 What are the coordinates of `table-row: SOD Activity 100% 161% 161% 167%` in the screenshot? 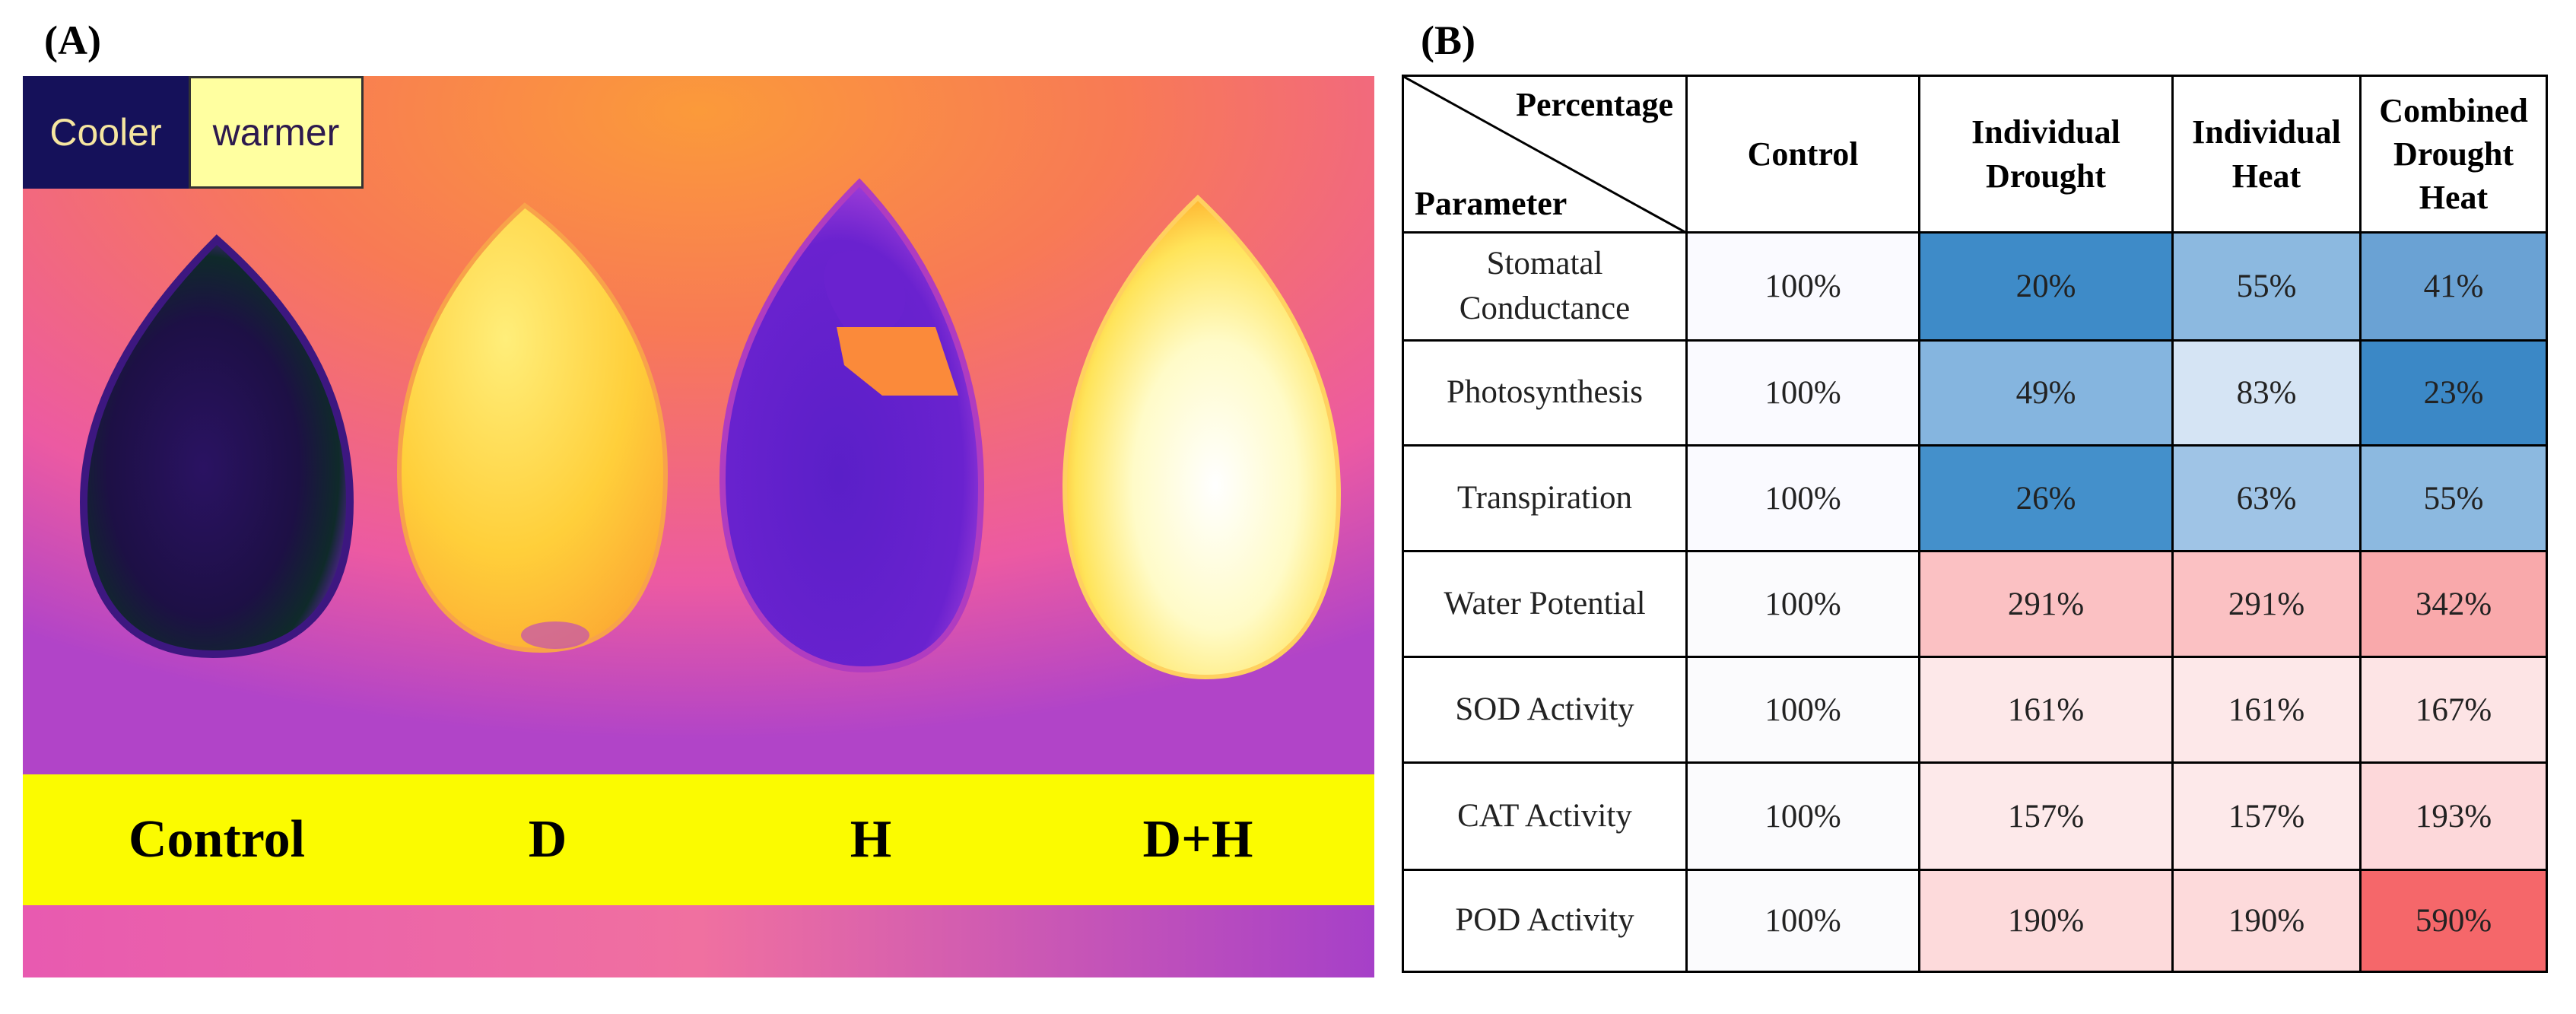 It's located at (1975, 710).